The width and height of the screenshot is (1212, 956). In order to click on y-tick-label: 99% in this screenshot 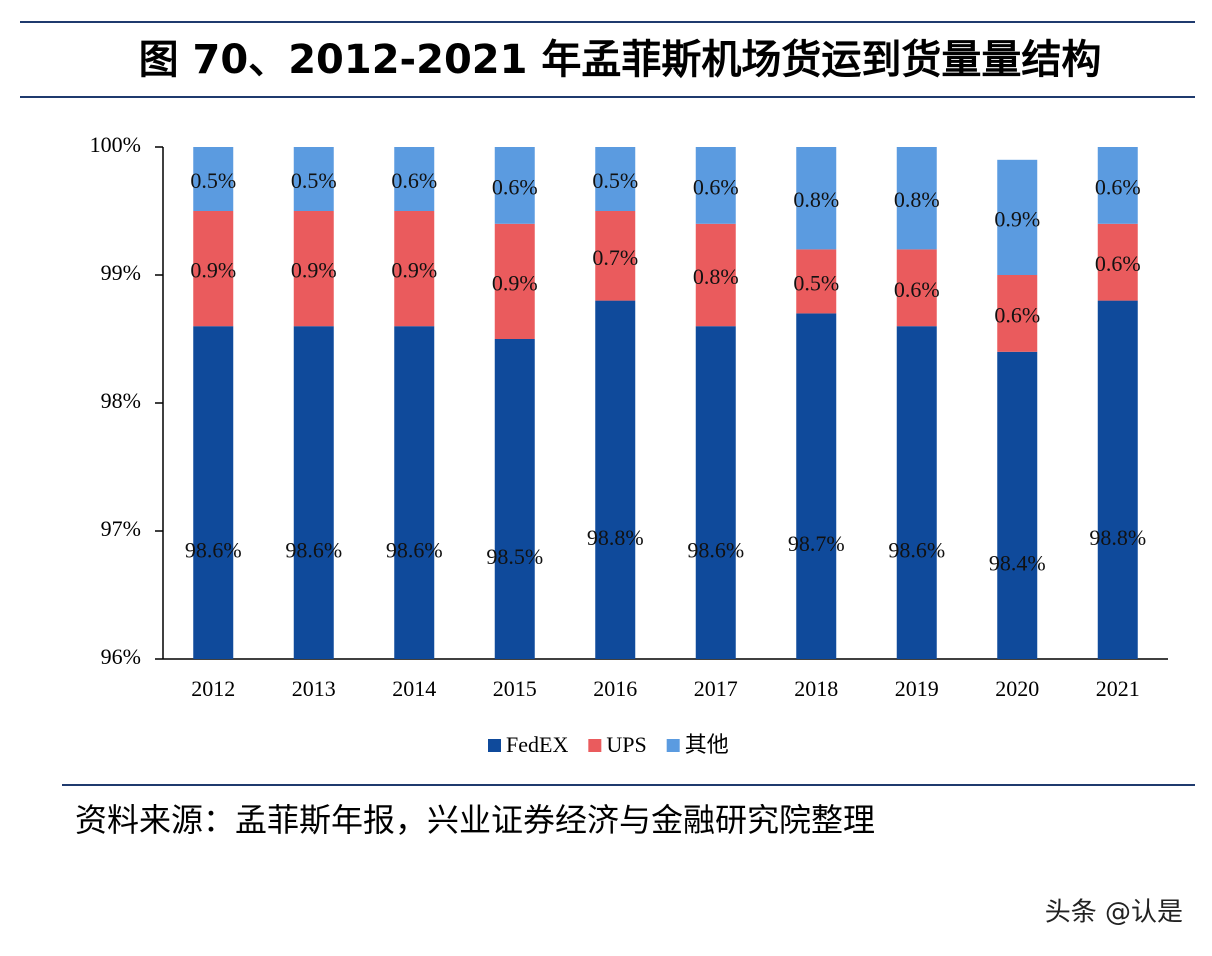, I will do `click(121, 272)`.